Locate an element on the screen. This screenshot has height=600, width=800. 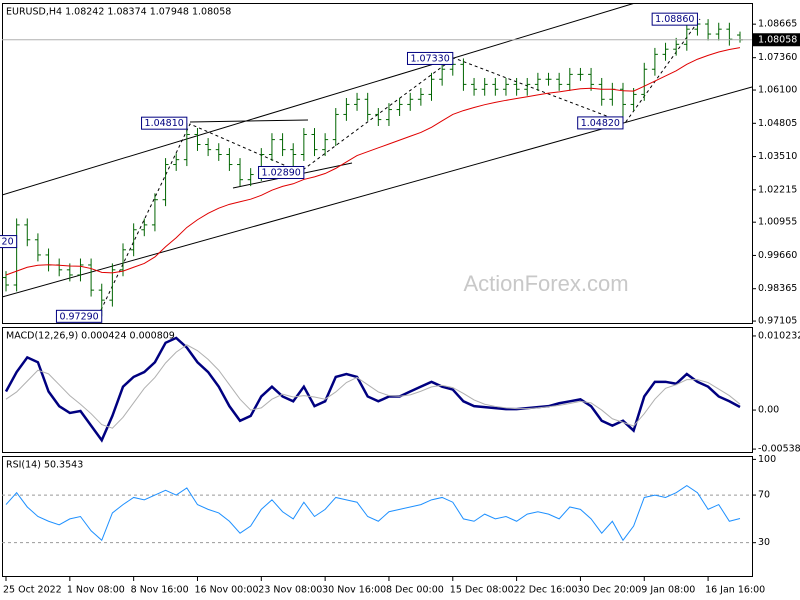
x-tick-label: 16 Jan 16:00 is located at coordinates (735, 590).